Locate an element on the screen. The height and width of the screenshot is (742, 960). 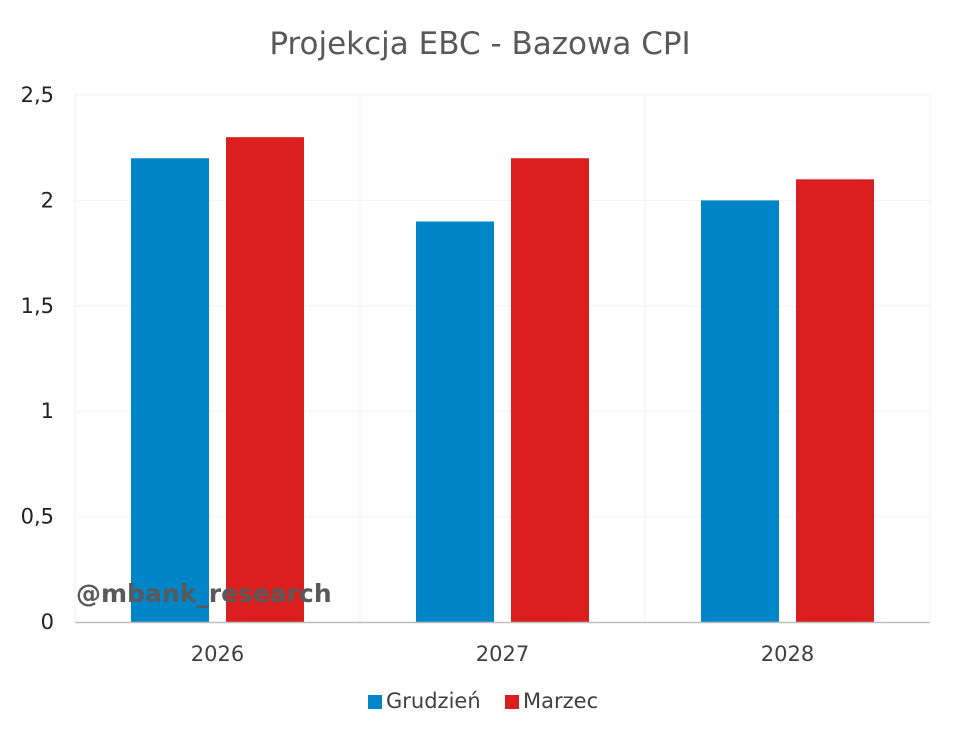
bar-marzec-2027 is located at coordinates (550, 390).